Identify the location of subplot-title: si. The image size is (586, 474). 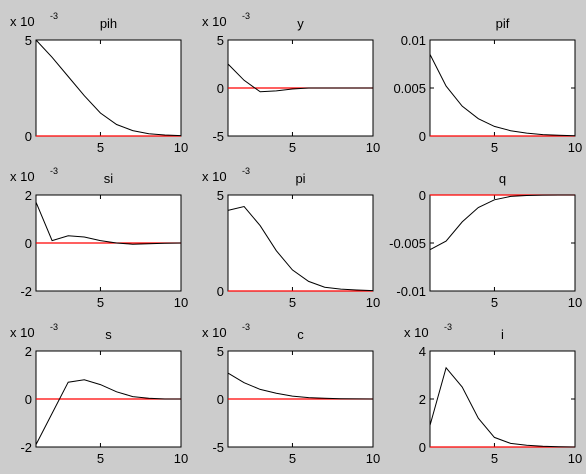
(109, 178).